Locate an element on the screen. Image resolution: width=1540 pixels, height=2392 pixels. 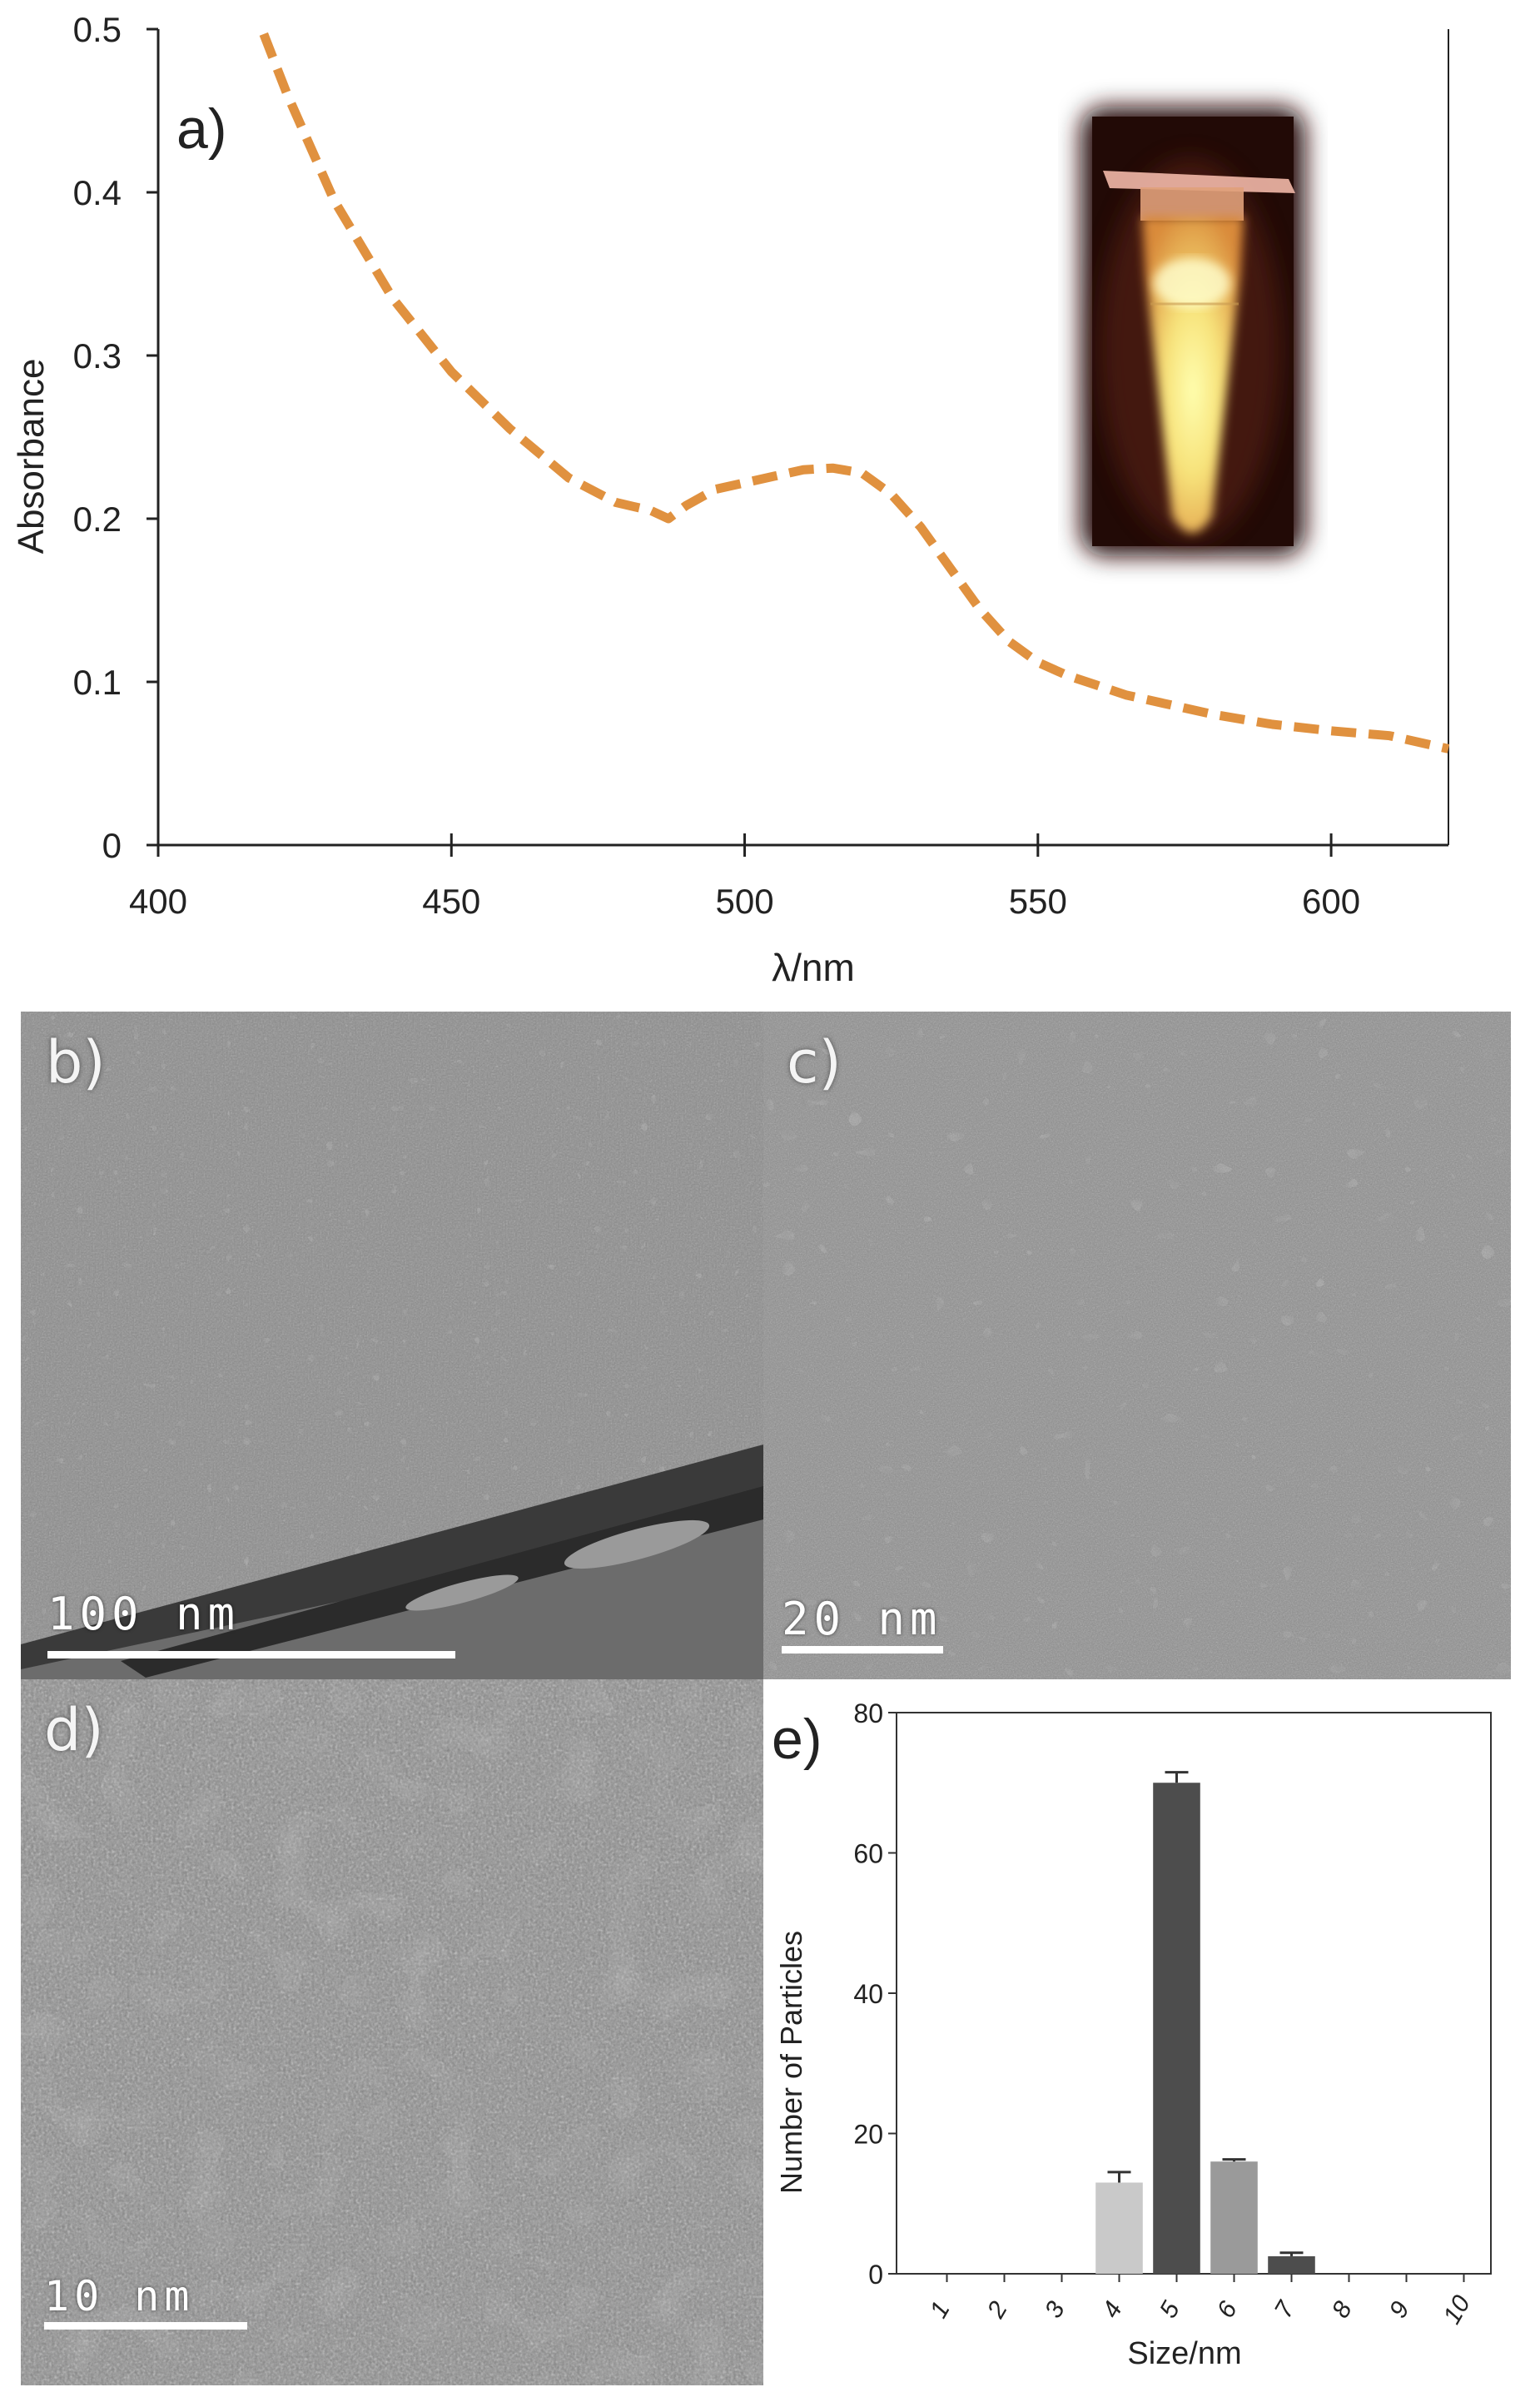
histogram-y-tick-label: 0 is located at coordinates (876, 2275).